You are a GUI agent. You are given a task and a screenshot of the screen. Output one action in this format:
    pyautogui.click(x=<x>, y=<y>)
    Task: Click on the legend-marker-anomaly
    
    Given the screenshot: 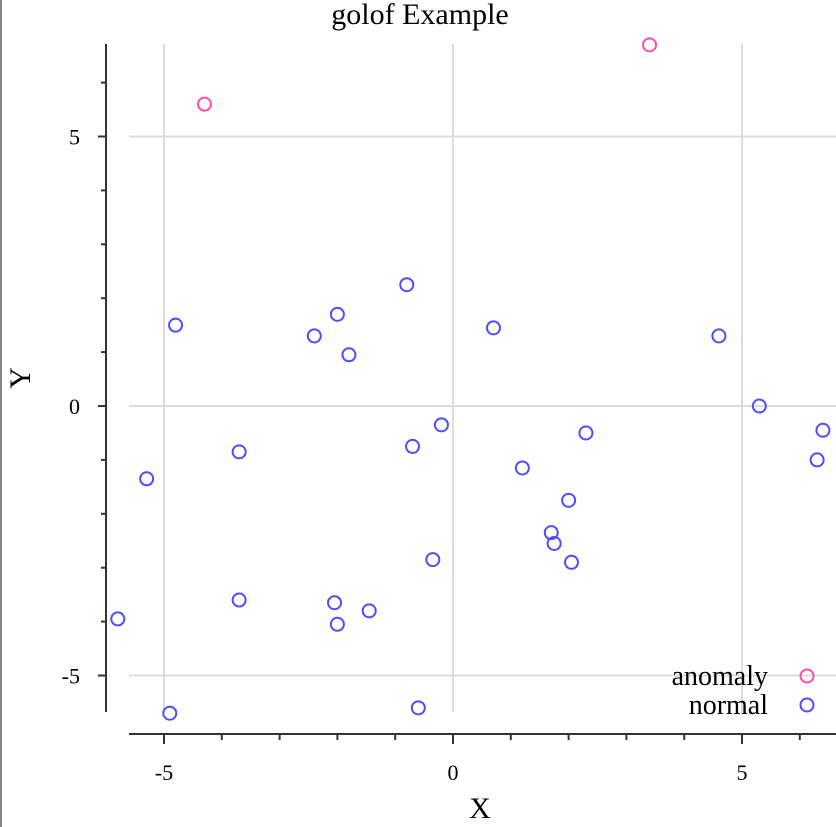 What is the action you would take?
    pyautogui.click(x=807, y=676)
    